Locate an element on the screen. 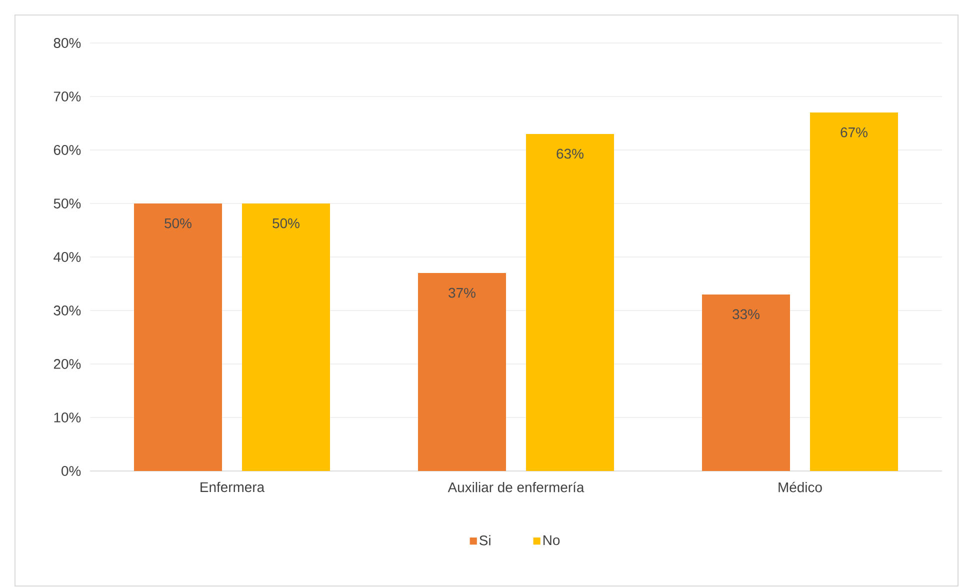  y-tick-label: 40% is located at coordinates (67, 257).